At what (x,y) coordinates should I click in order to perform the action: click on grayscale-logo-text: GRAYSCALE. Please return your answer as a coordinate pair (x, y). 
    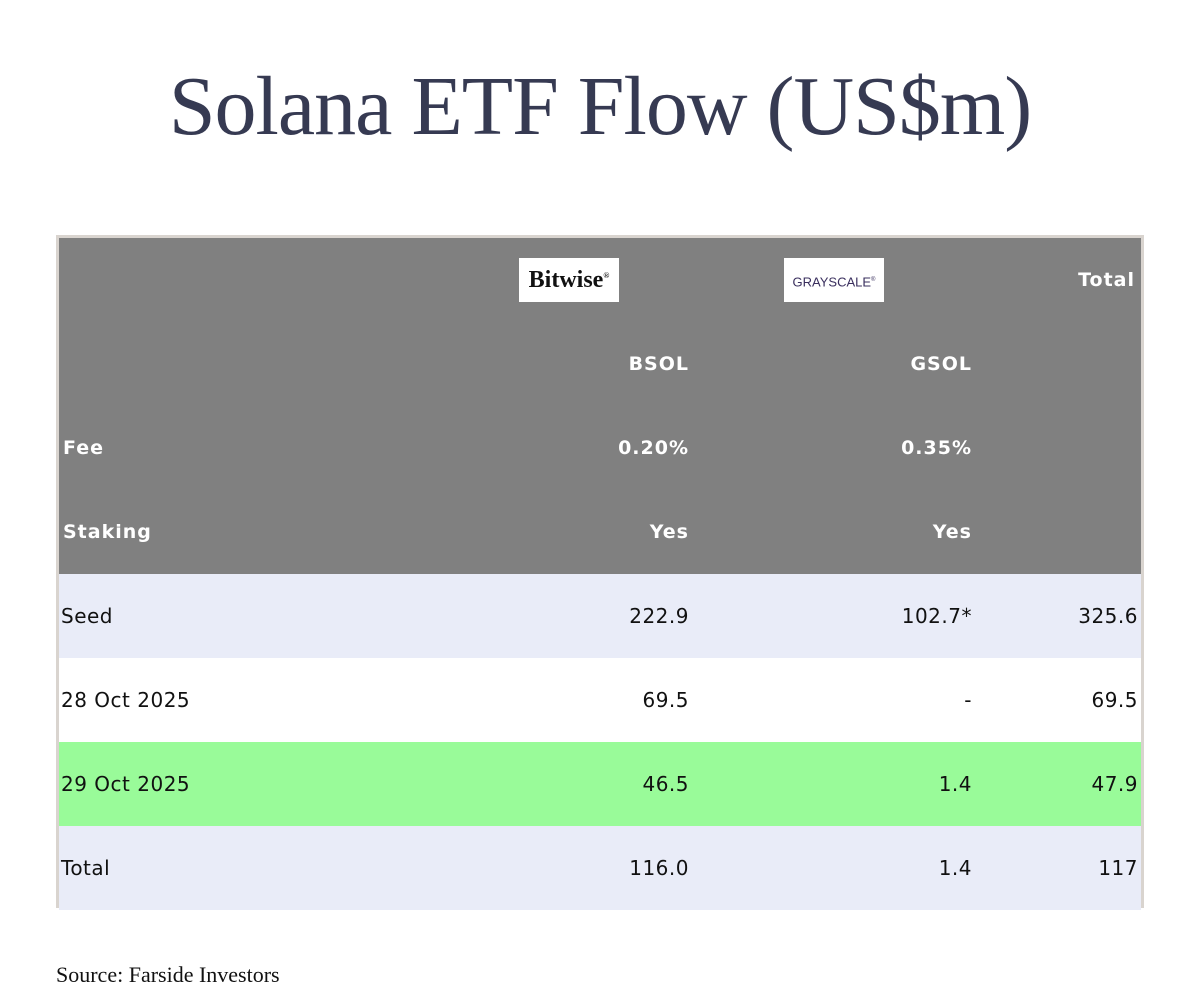
    Looking at the image, I should click on (832, 282).